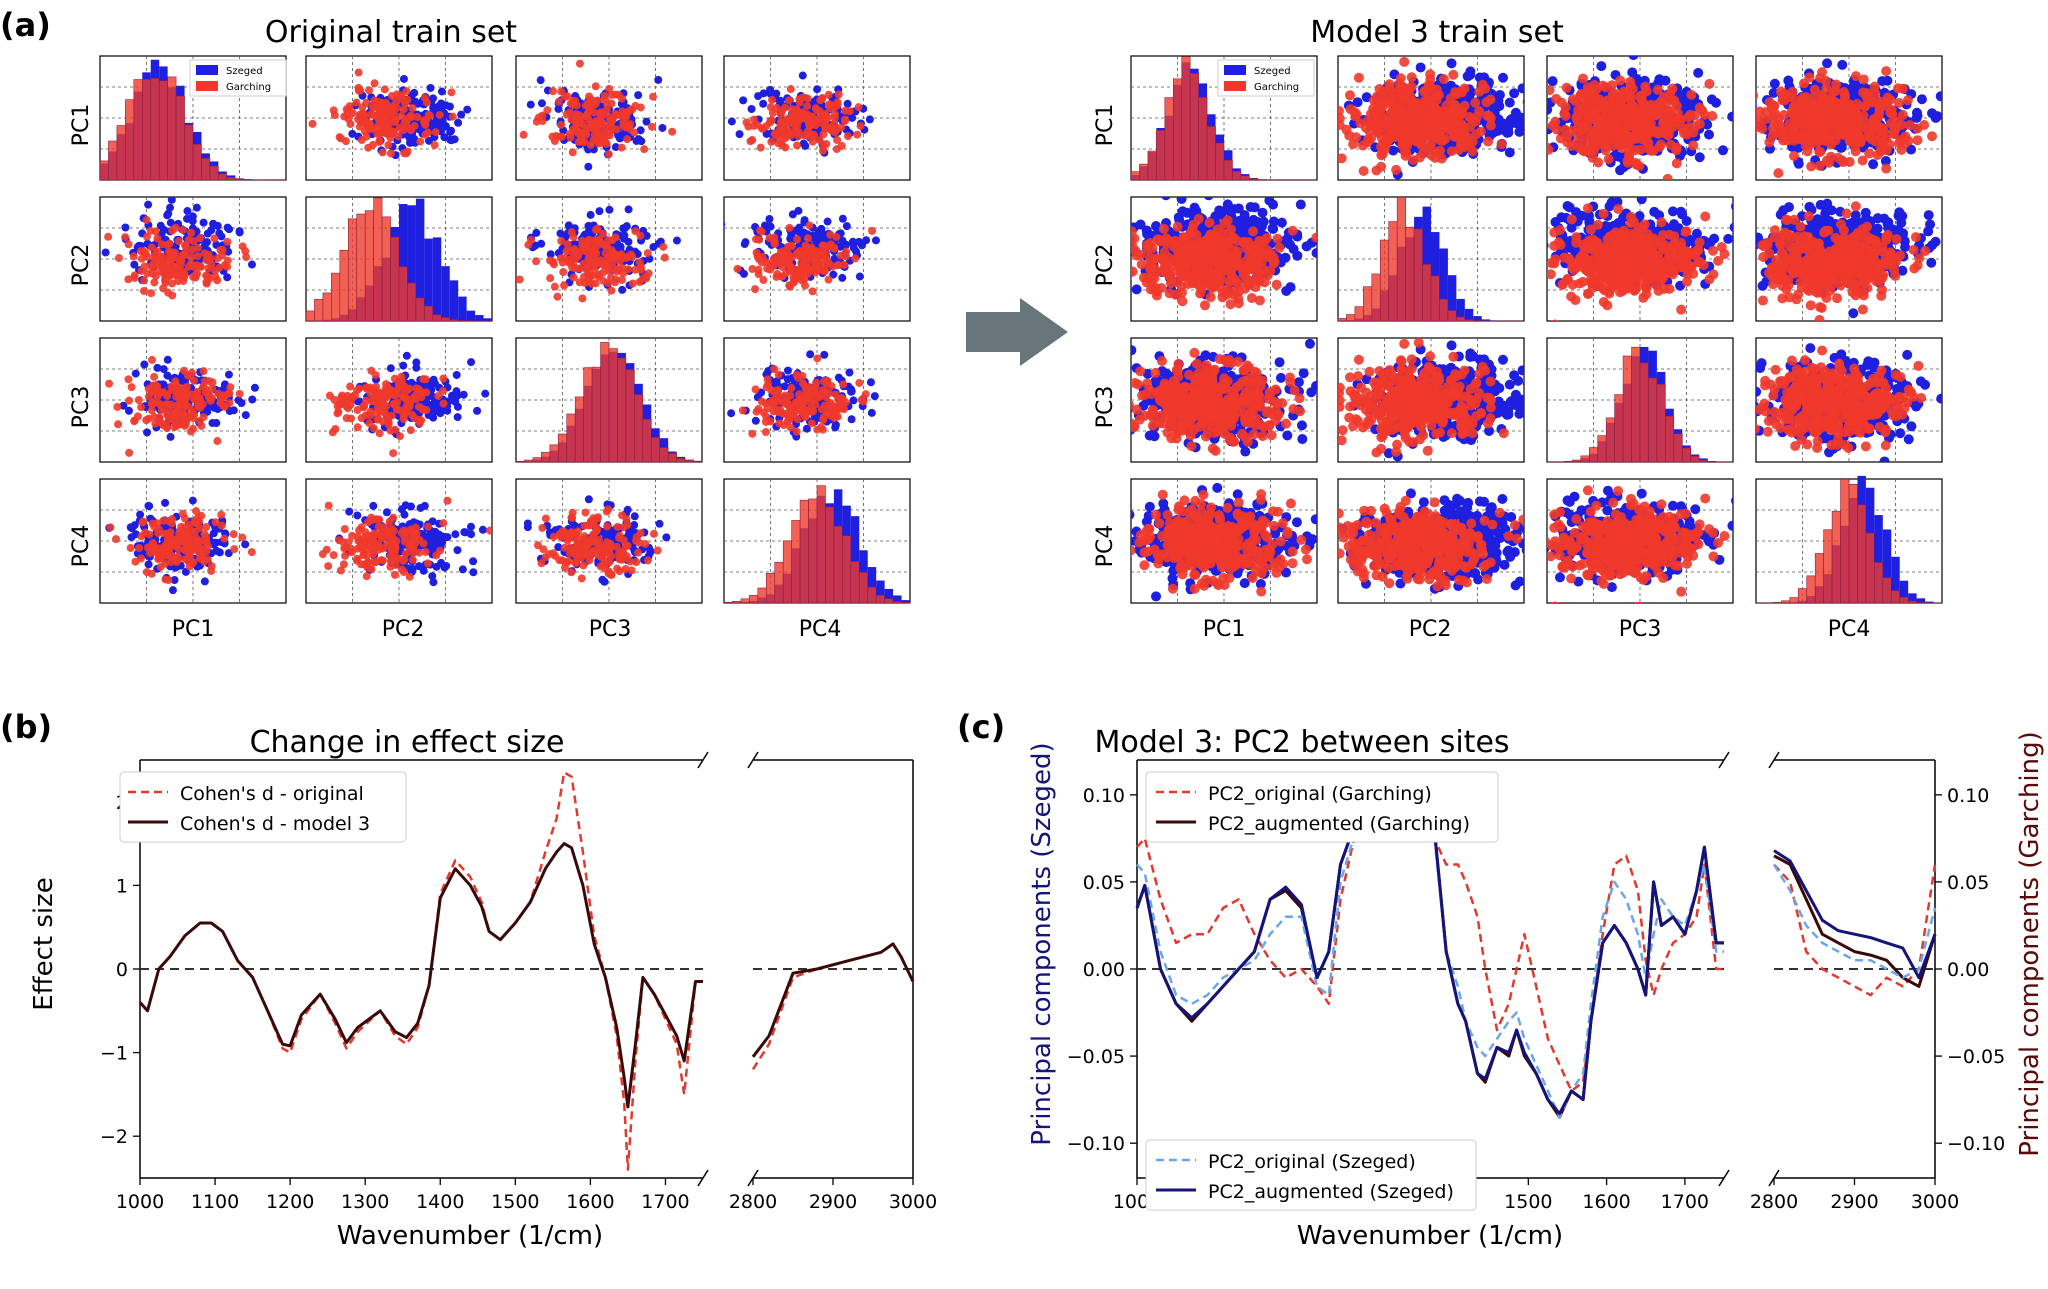 The image size is (2048, 1289). I want to click on matrix-cell-r2-c4, so click(817, 259).